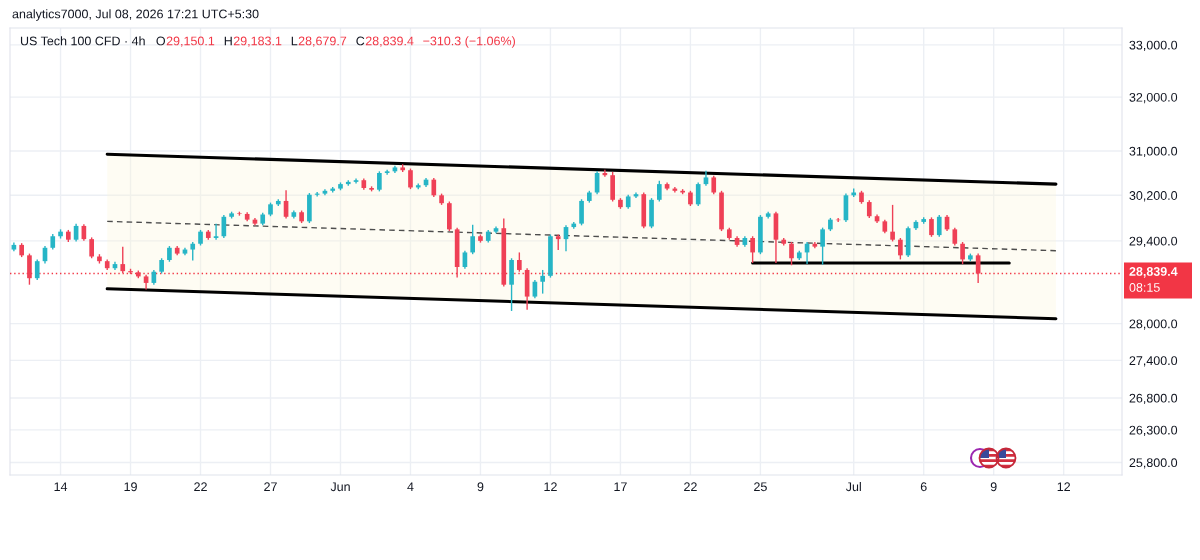 Image resolution: width=1200 pixels, height=560 pixels. What do you see at coordinates (1153, 241) in the screenshot?
I see `y-tick-label: 29,400.0` at bounding box center [1153, 241].